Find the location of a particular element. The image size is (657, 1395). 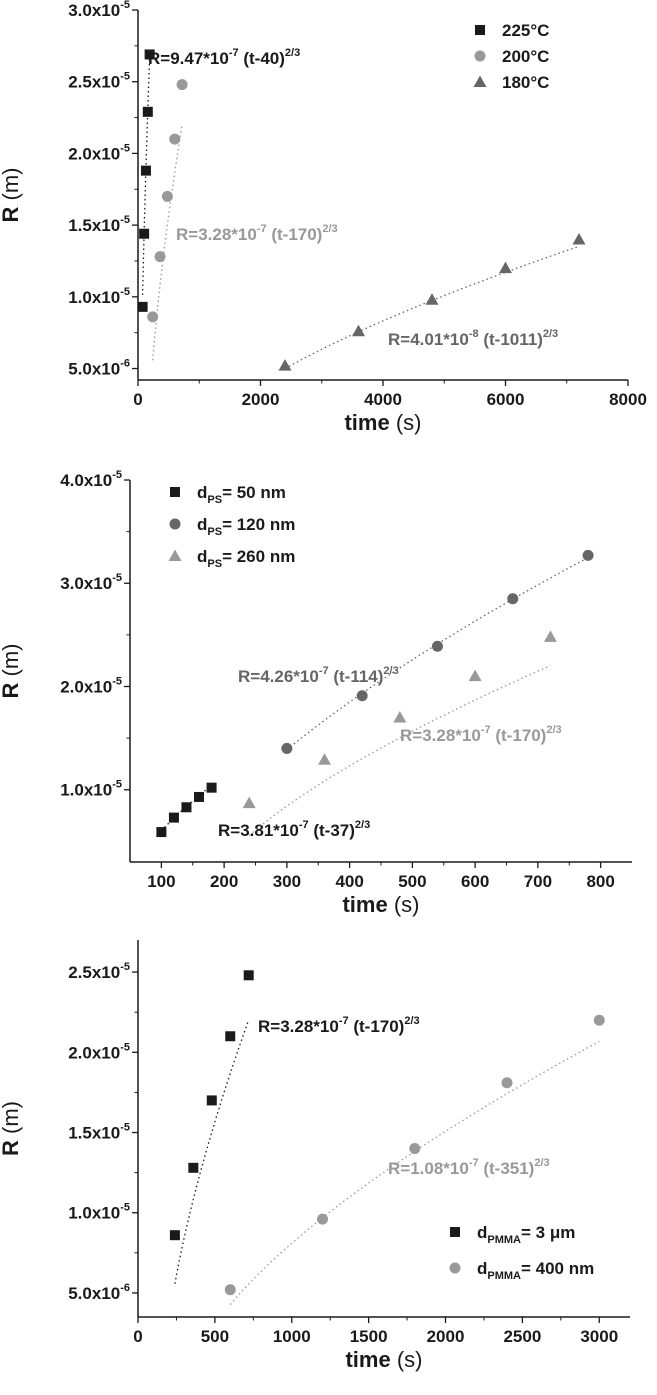

legend-entry-2: dPMMA= 400 nm is located at coordinates (521, 1270).